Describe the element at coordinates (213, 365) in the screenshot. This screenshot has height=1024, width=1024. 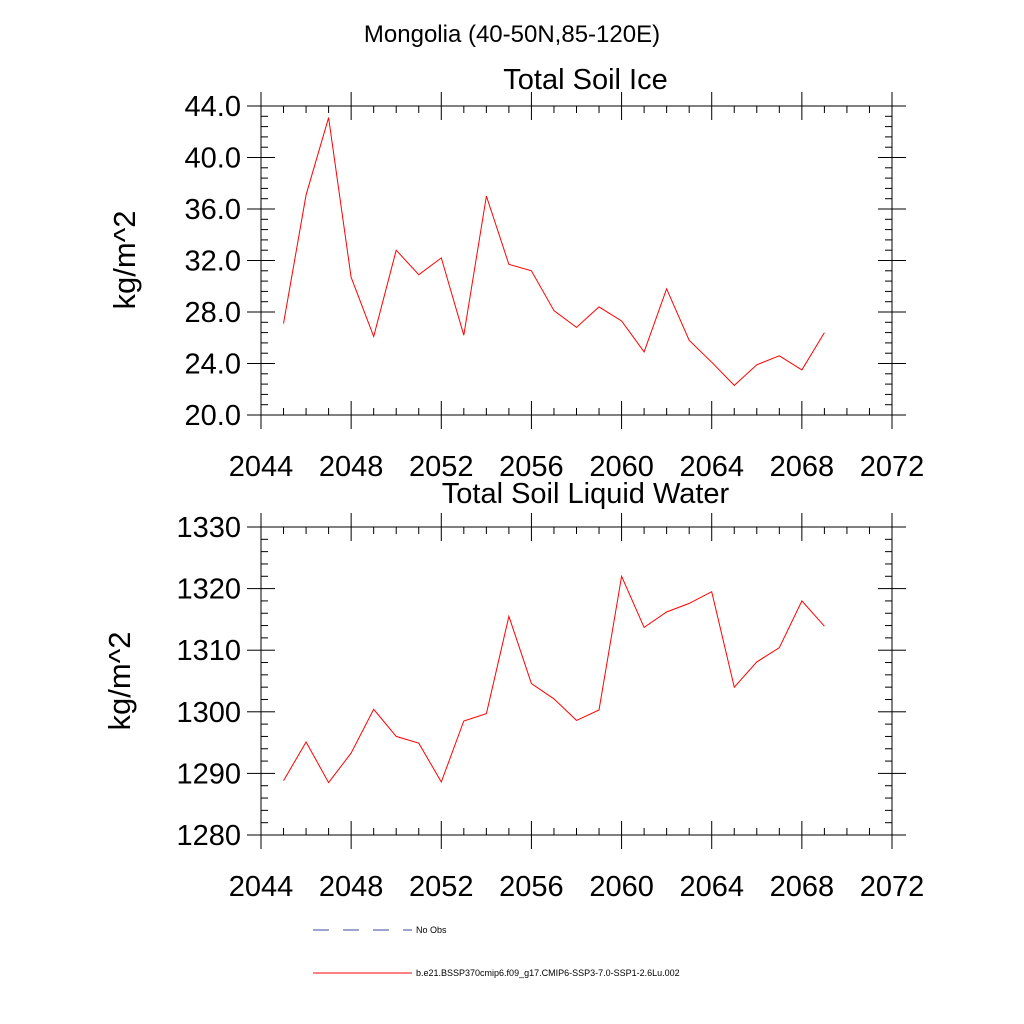
I see `y-tick-label: 24.0` at that location.